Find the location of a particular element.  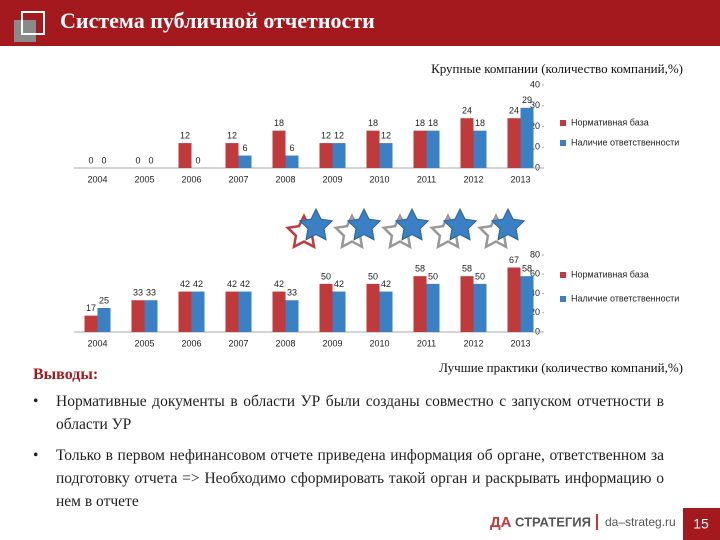

data-label: 25 is located at coordinates (104, 300).